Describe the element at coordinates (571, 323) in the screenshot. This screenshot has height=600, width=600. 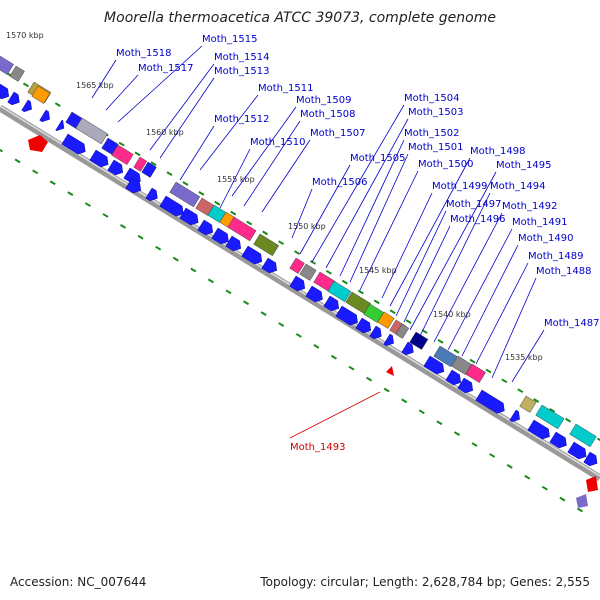
I see `gene-label: Moth_1487` at that location.